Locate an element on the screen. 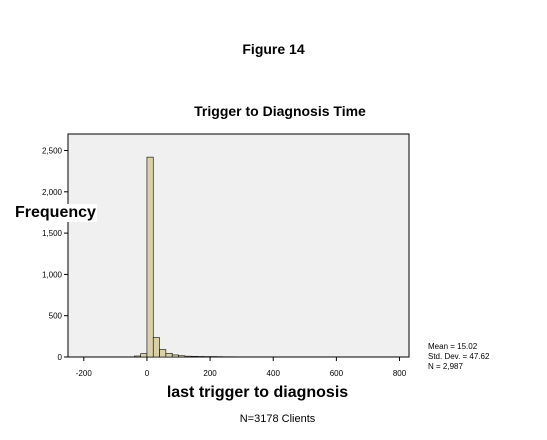  stats-mean: Mean = 15.02 is located at coordinates (453, 346).